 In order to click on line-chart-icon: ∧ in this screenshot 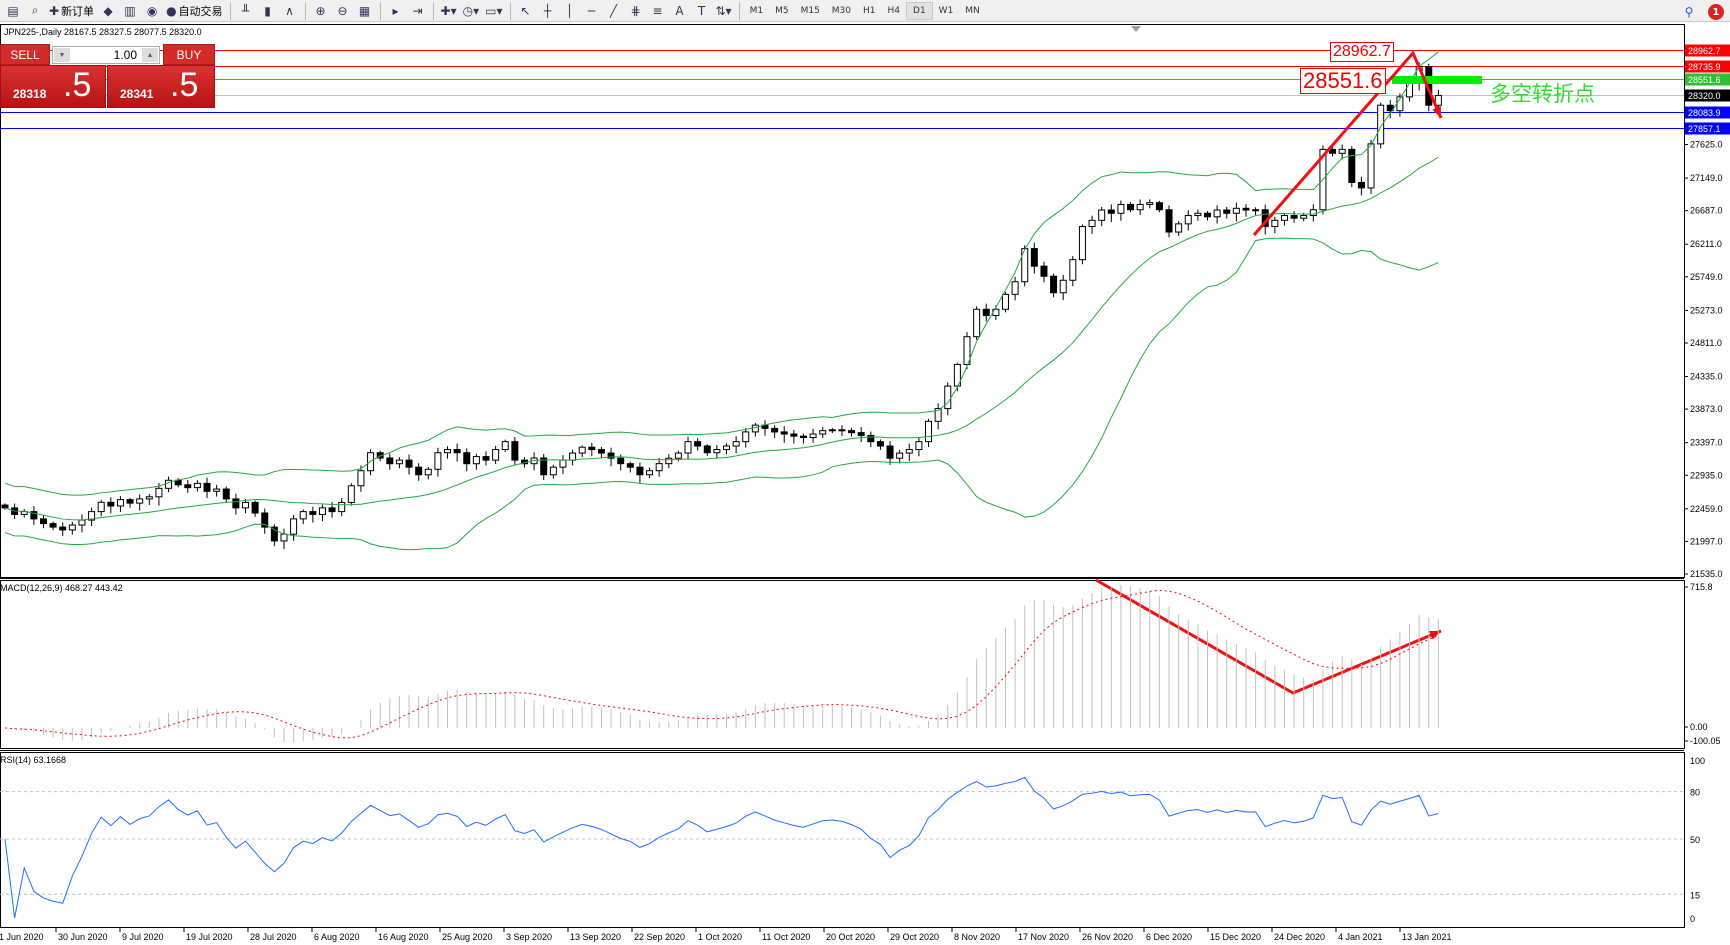, I will do `click(289, 10)`.